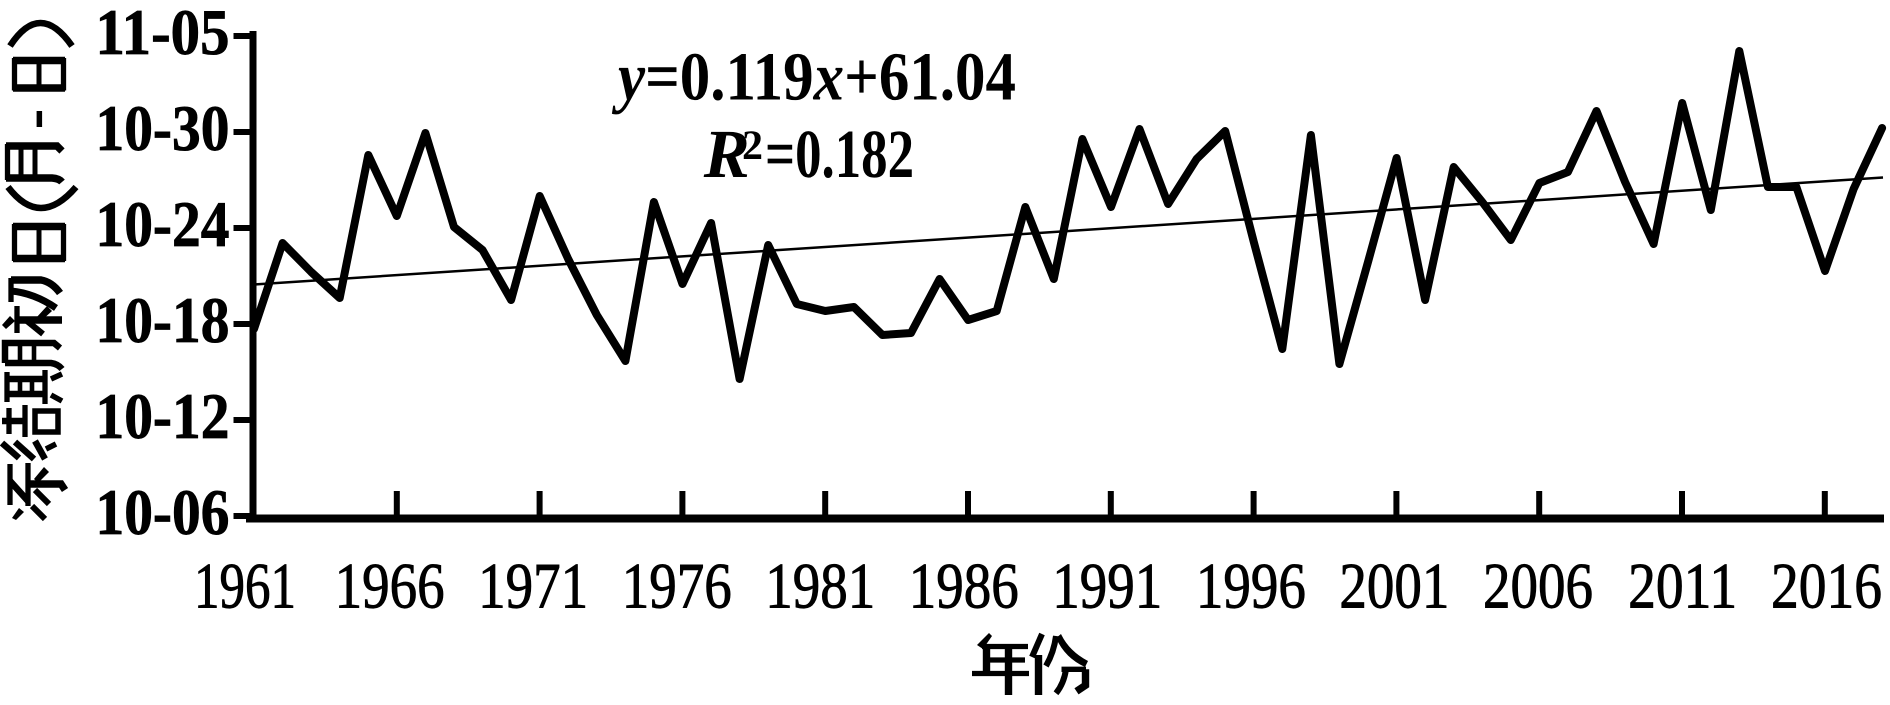 This screenshot has height=705, width=1890. What do you see at coordinates (163, 225) in the screenshot?
I see `svg-text: 10-24` at bounding box center [163, 225].